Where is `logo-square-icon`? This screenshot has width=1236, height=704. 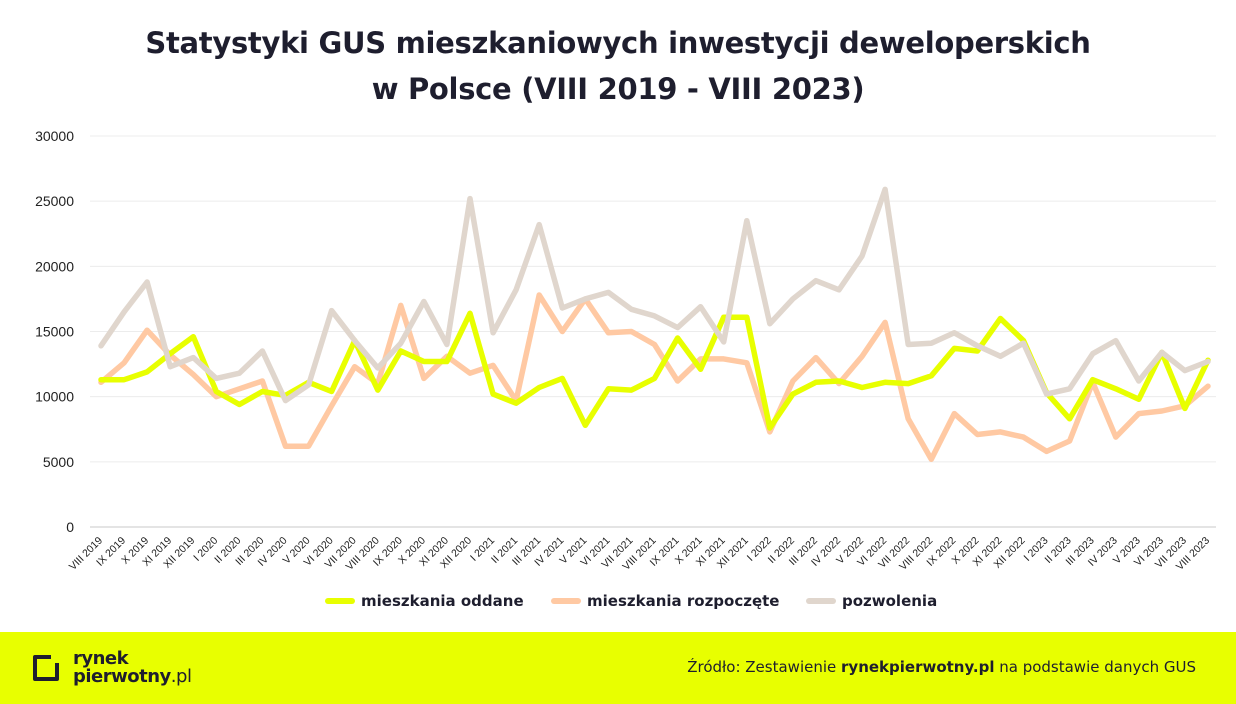
logo-square-icon is located at coordinates (46, 668).